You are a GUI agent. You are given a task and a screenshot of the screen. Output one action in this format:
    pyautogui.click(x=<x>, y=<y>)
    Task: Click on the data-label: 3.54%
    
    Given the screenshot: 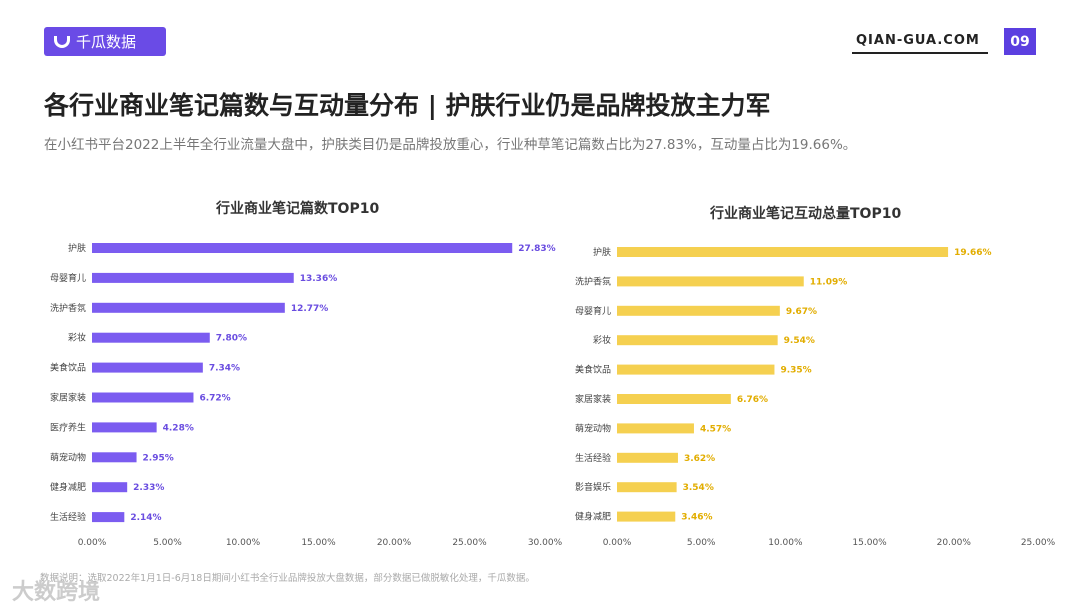 What is the action you would take?
    pyautogui.click(x=698, y=488)
    